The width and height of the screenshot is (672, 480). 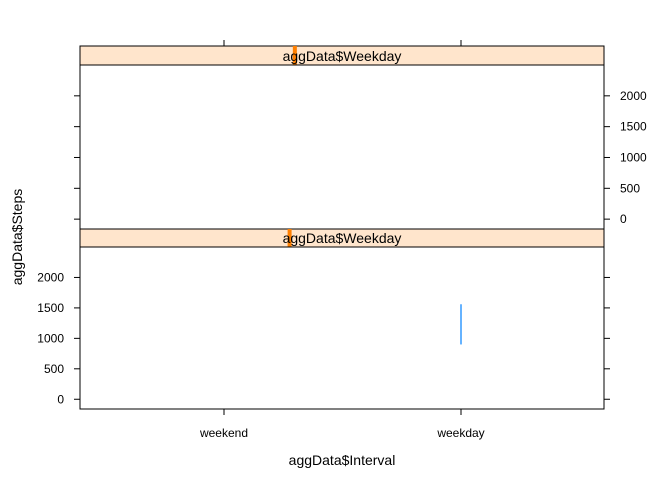 What do you see at coordinates (60, 399) in the screenshot?
I see `ytick-label-bottom-0: 0` at bounding box center [60, 399].